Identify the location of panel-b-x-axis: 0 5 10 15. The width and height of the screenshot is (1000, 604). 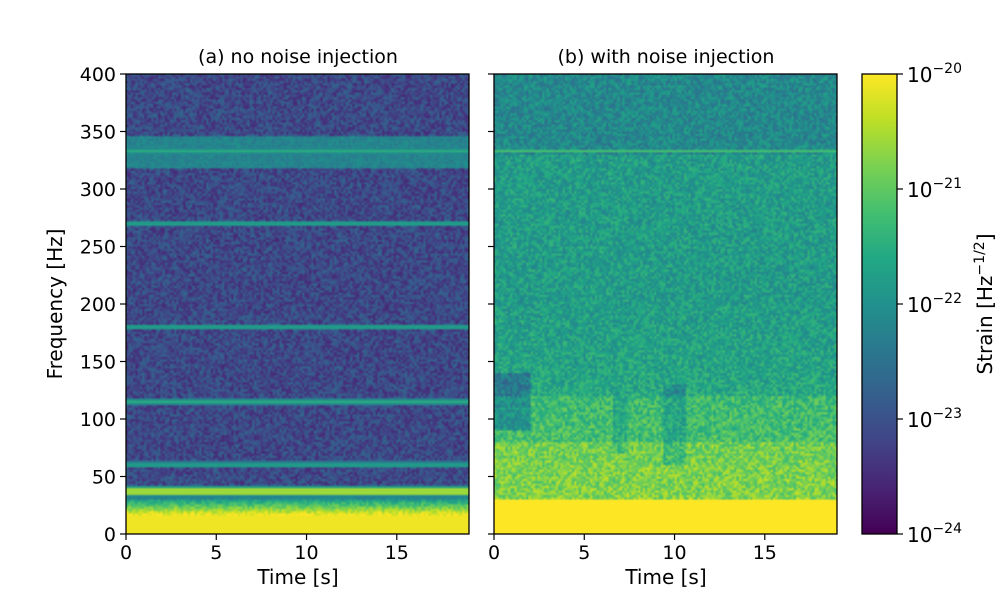
(632, 549).